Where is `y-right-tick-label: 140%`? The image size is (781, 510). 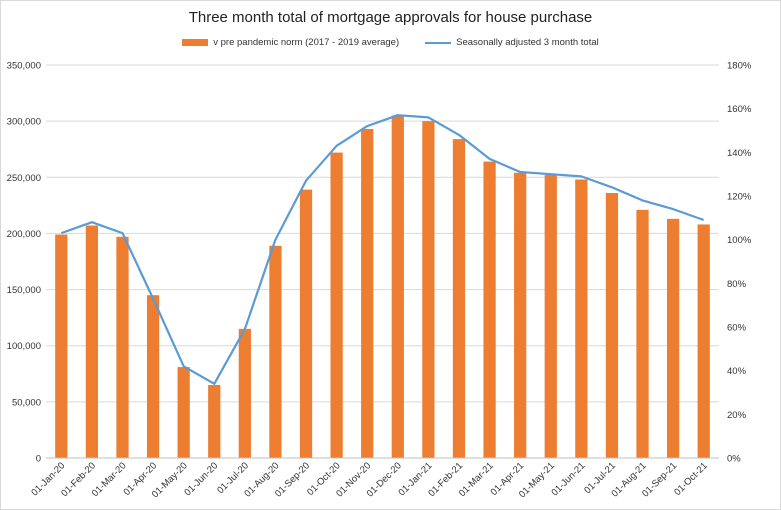
y-right-tick-label: 140% is located at coordinates (739, 153).